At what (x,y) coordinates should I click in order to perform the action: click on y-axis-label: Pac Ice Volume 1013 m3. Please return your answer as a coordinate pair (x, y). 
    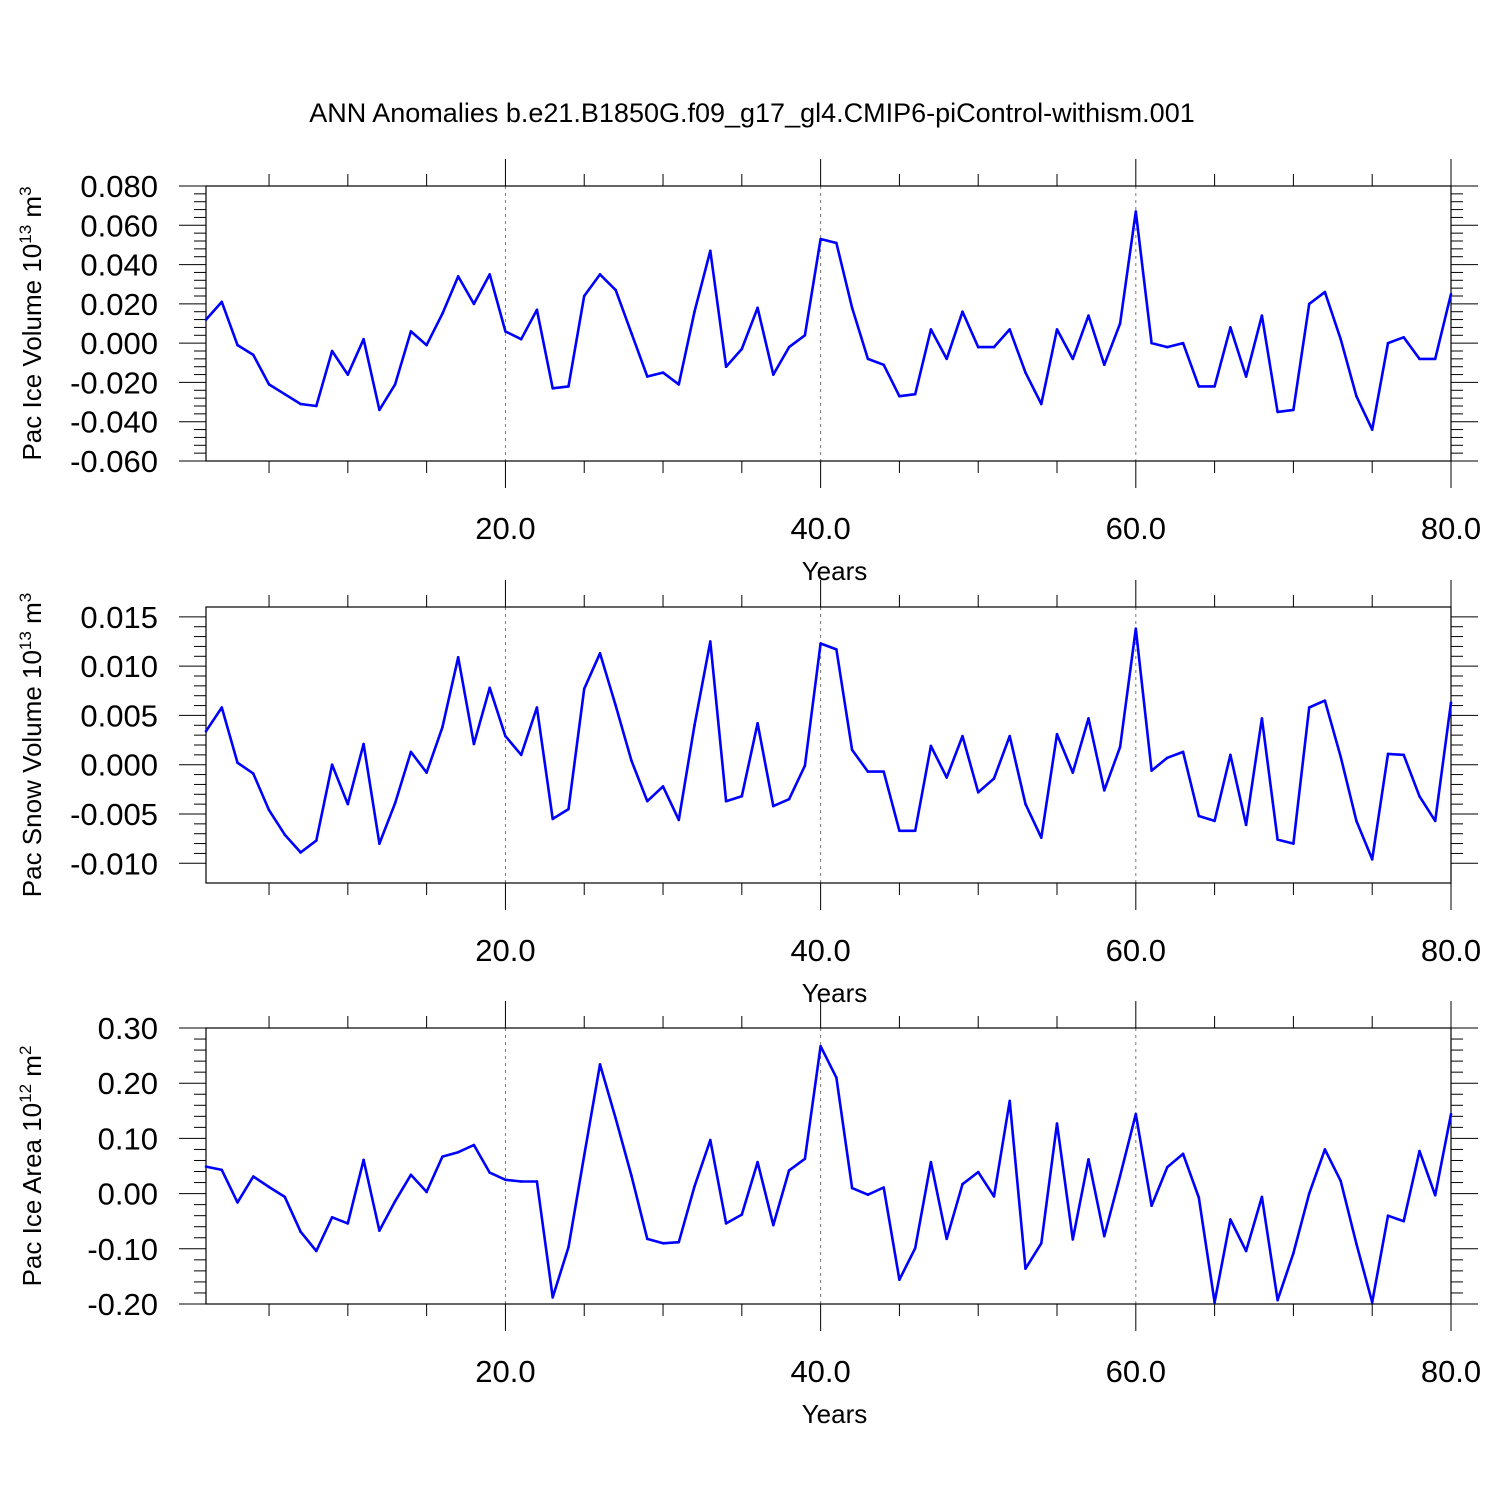
    Looking at the image, I should click on (31, 323).